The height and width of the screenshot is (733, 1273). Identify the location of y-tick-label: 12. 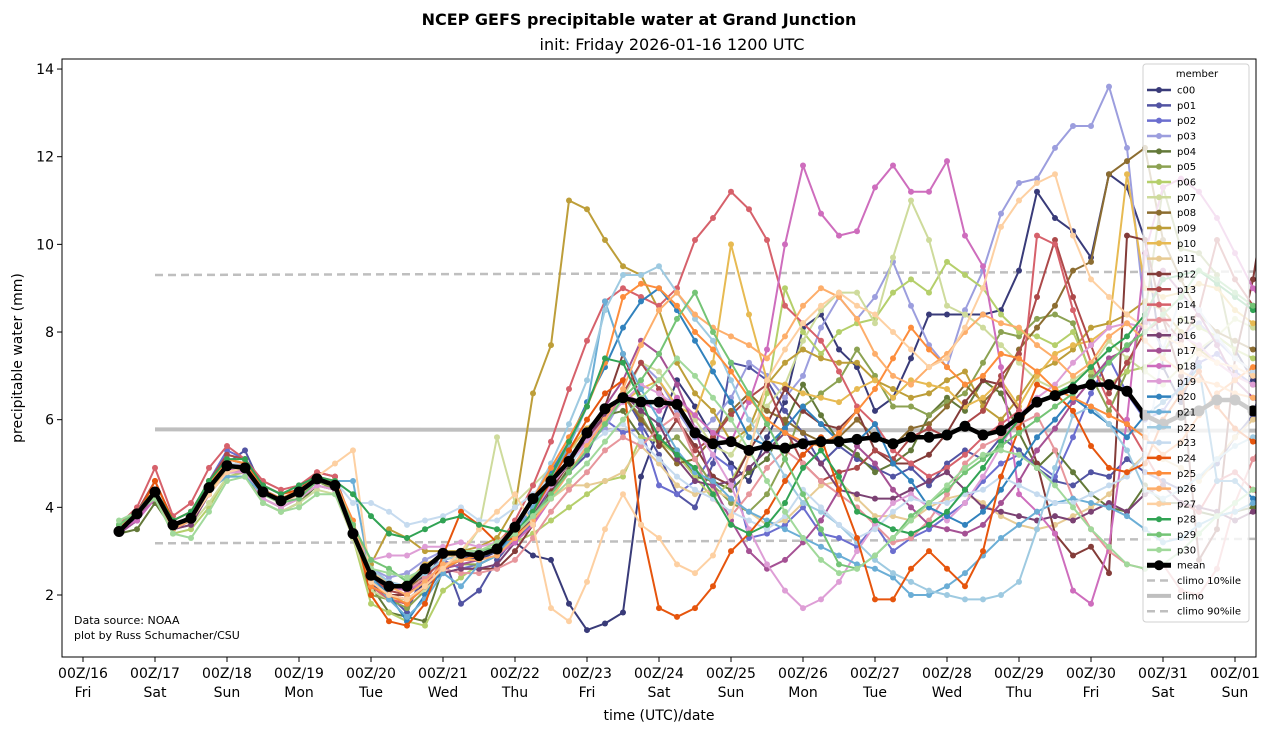
(45, 158).